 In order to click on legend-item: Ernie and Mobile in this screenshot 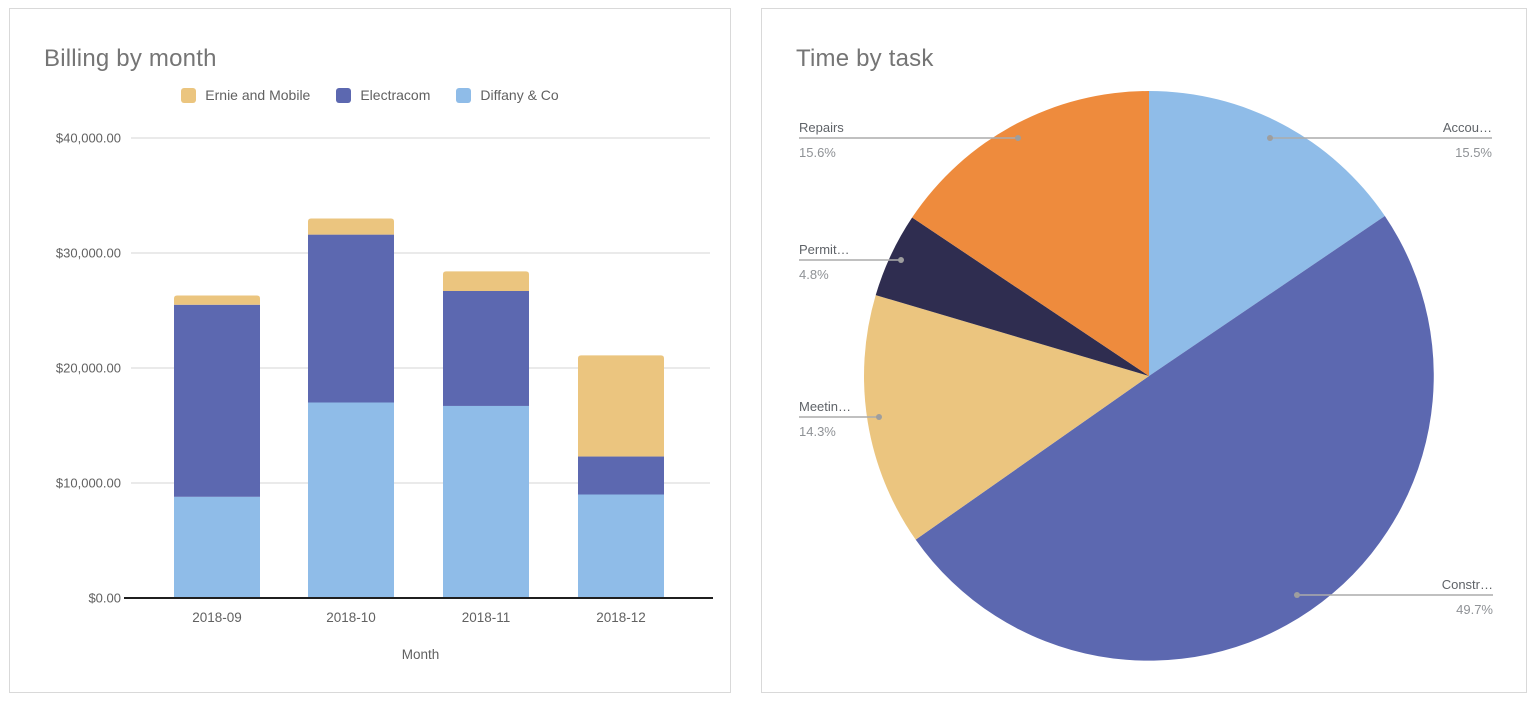, I will do `click(245, 95)`.